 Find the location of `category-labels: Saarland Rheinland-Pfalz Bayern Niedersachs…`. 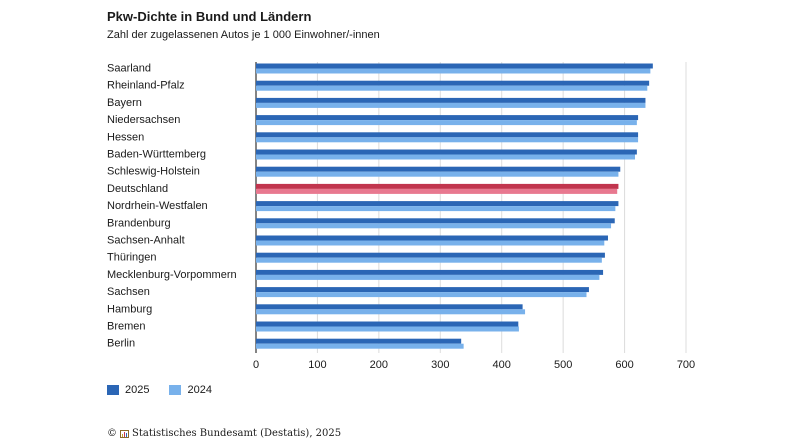

category-labels: Saarland Rheinland-Pfalz Bayern Niedersachs… is located at coordinates (172, 206).